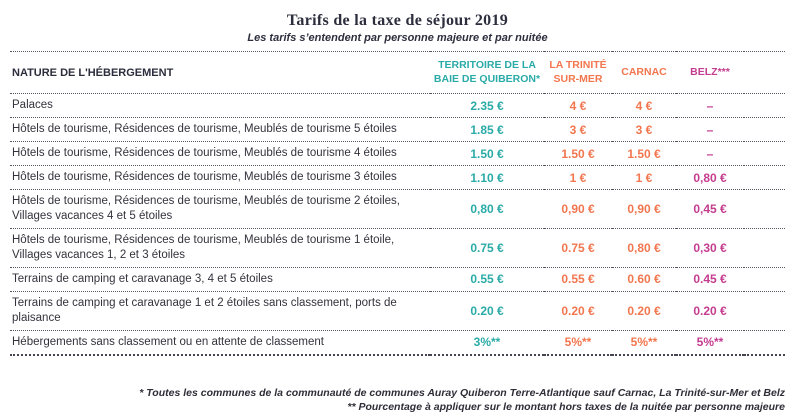 This screenshot has width=795, height=413. Describe the element at coordinates (644, 153) in the screenshot. I see `value-carnac: 1.50 €` at that location.